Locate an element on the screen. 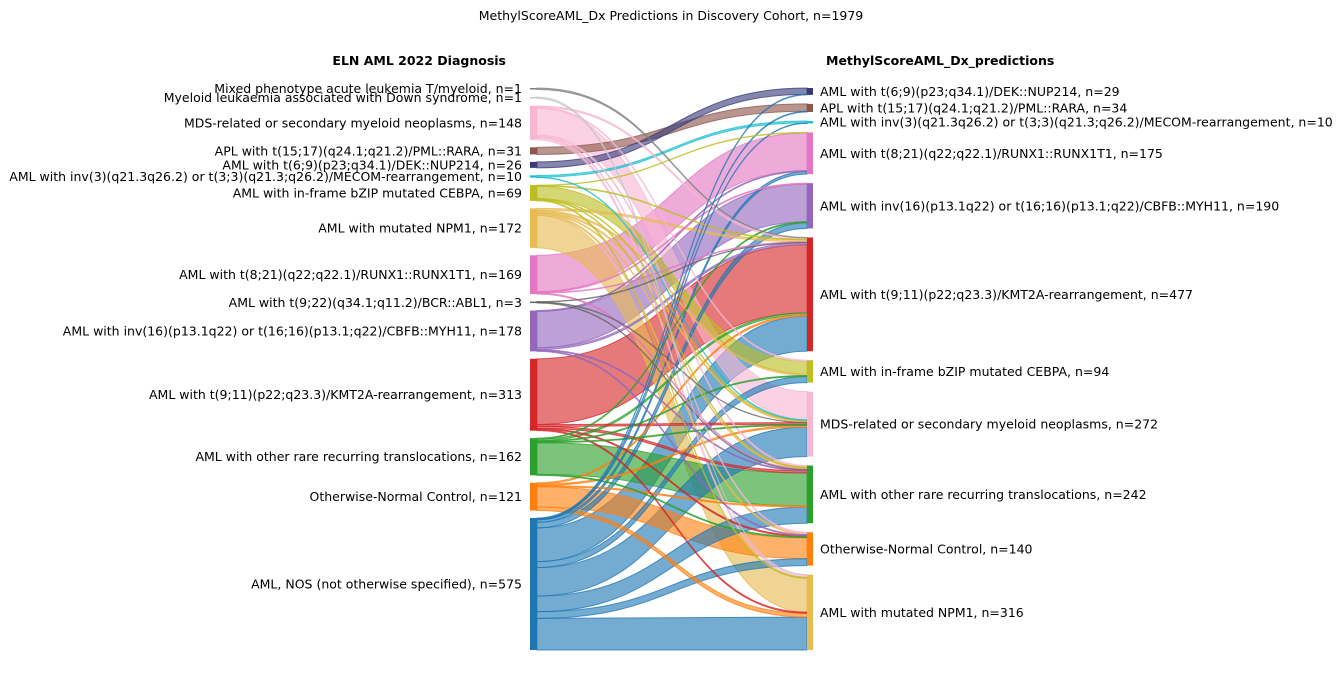 The width and height of the screenshot is (1342, 687). right-node-bar-kmt2a is located at coordinates (810, 294).